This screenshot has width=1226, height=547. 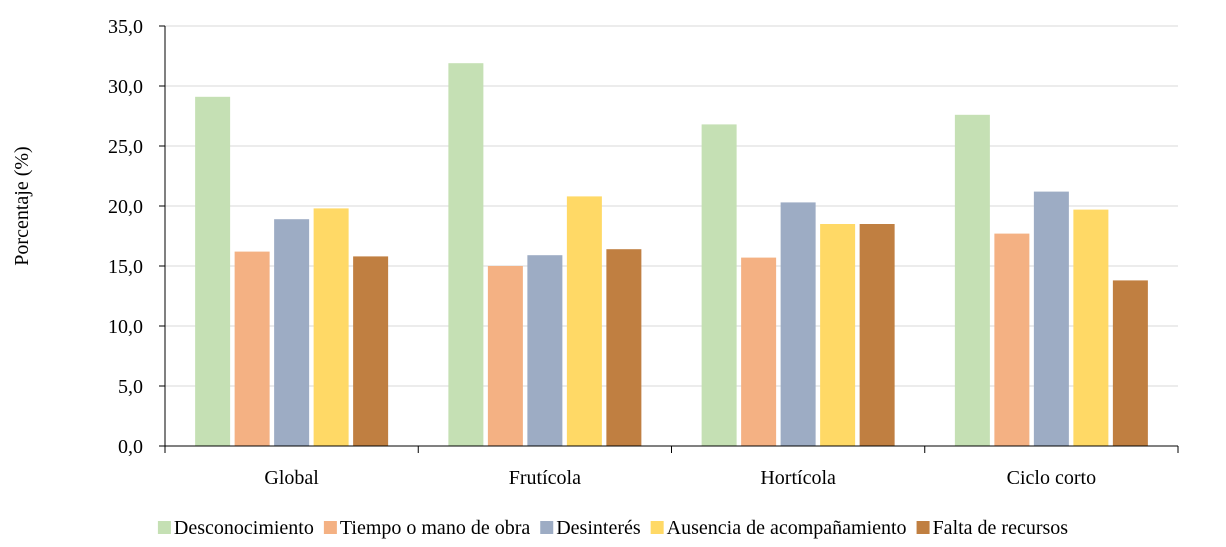 What do you see at coordinates (130, 387) in the screenshot?
I see `y-tick-label: 5,0` at bounding box center [130, 387].